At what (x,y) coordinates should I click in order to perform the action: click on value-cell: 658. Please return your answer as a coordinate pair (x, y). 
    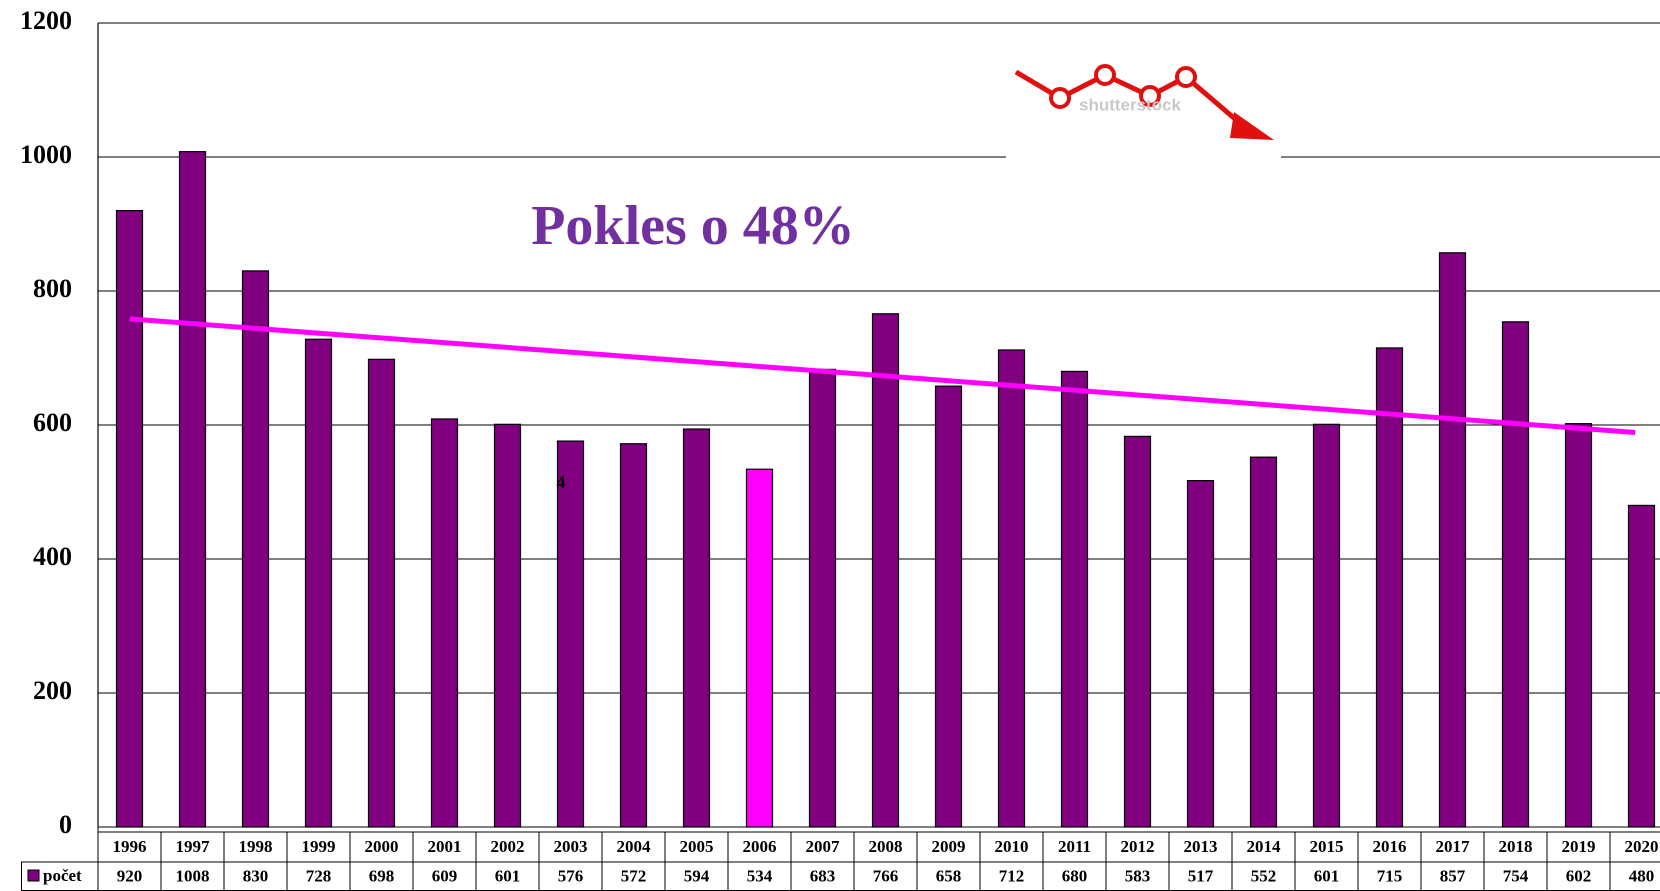
    Looking at the image, I should click on (949, 875).